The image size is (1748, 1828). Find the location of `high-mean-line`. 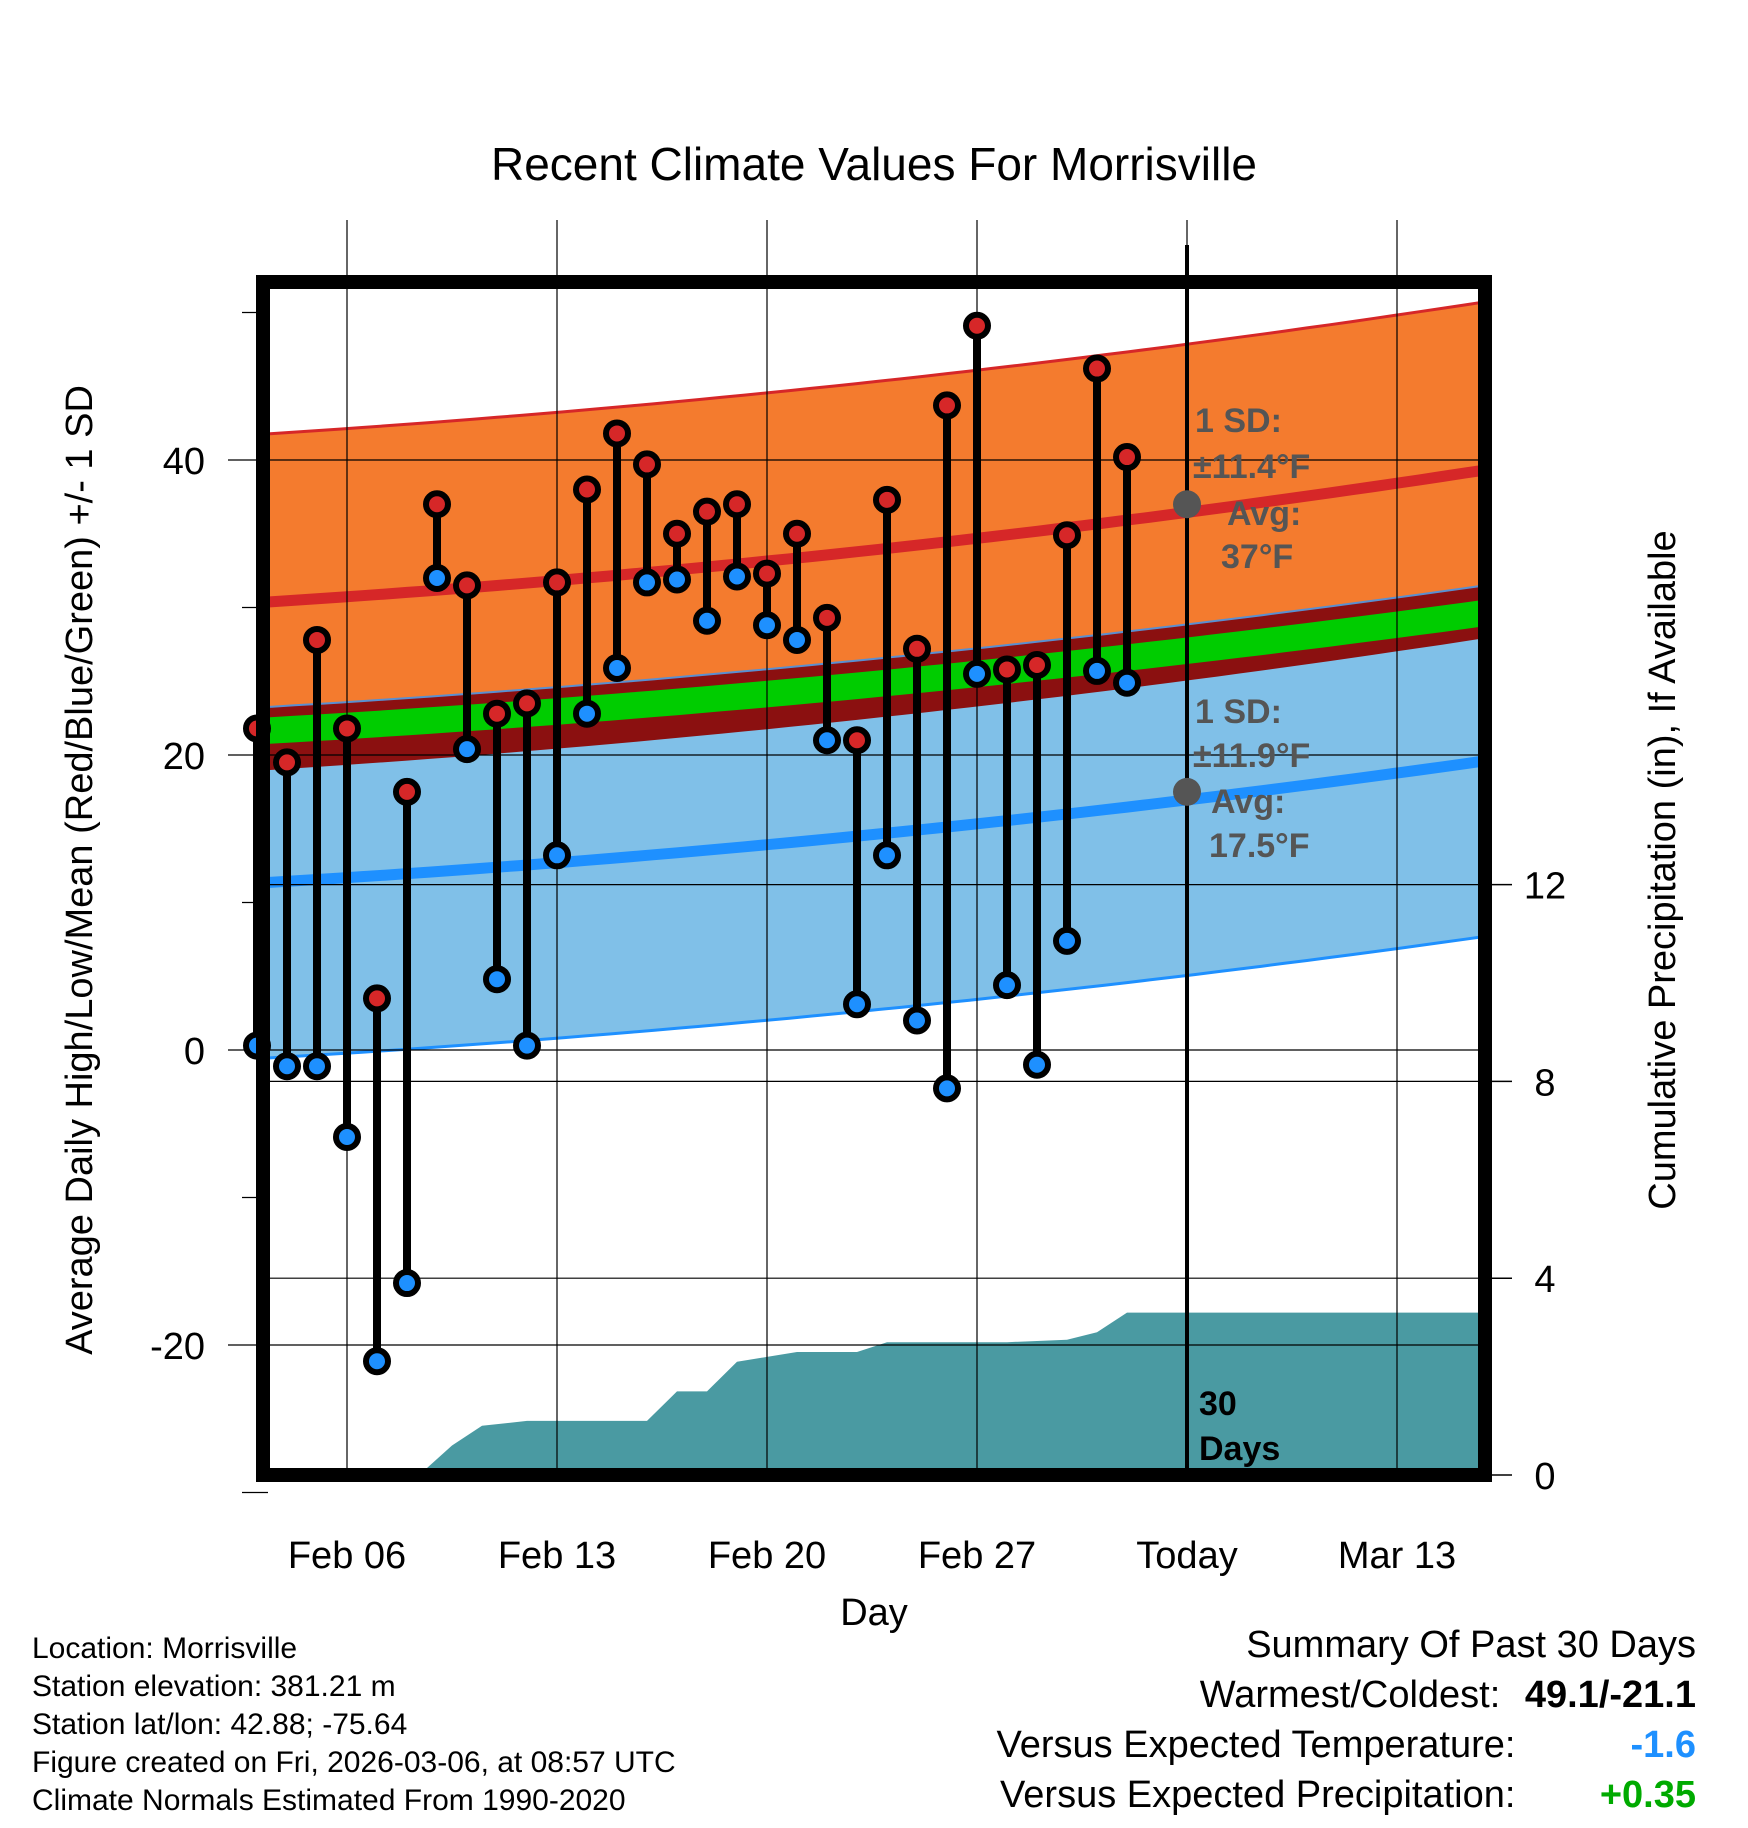

high-mean-line is located at coordinates (874, 536).